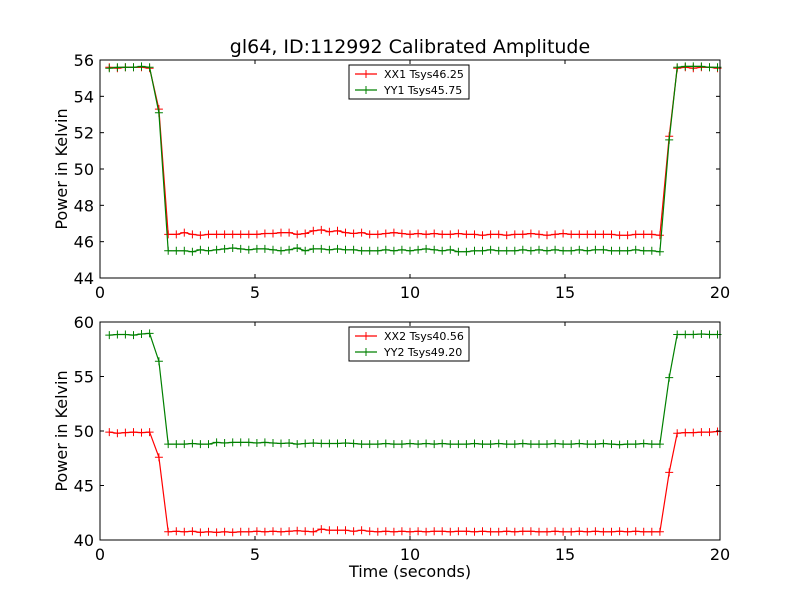 The image size is (800, 600). Describe the element at coordinates (84, 205) in the screenshot. I see `y-tick-label: 48` at that location.